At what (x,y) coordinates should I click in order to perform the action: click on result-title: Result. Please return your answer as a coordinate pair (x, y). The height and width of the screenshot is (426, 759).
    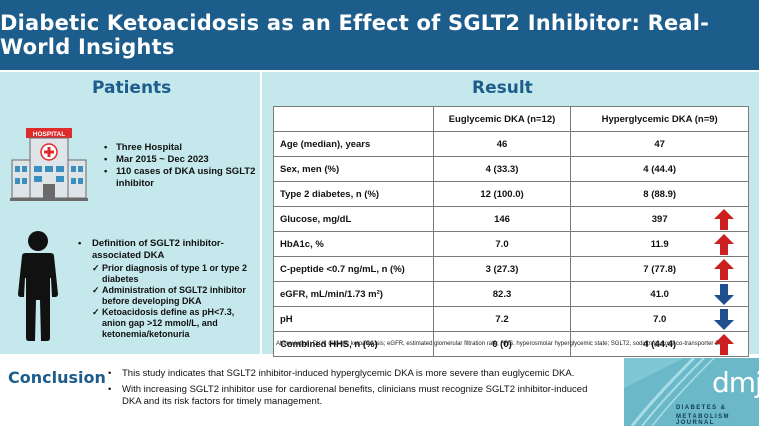
    Looking at the image, I should click on (502, 88).